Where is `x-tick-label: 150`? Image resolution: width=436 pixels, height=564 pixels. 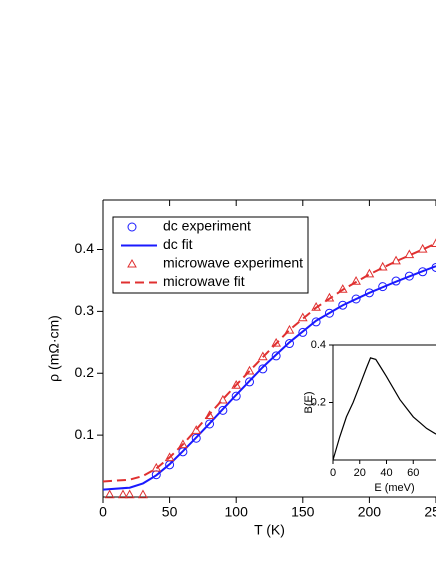
x-tick-label: 150 is located at coordinates (303, 512).